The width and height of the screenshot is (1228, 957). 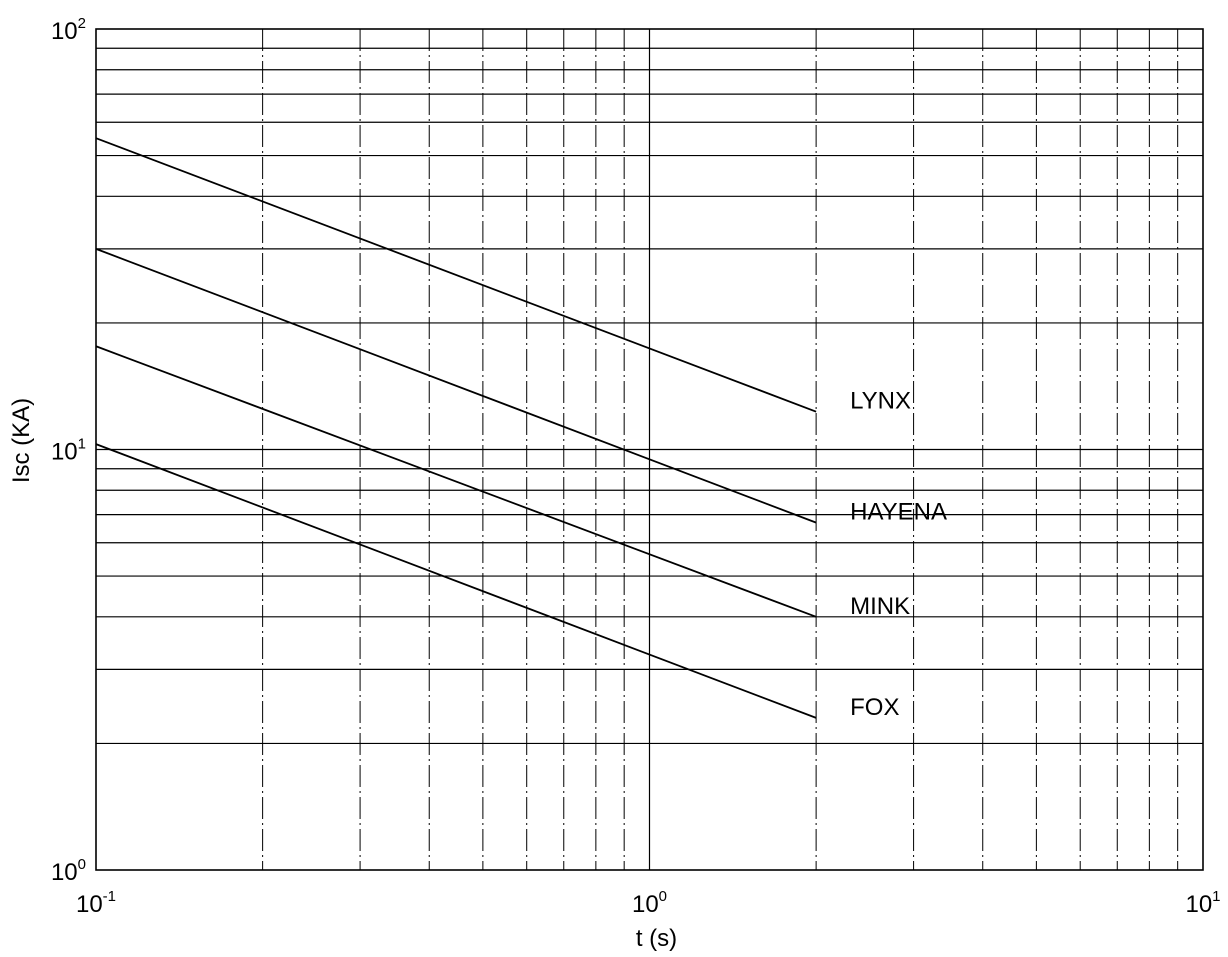 I want to click on y-tick-label: 10², so click(x=68, y=30).